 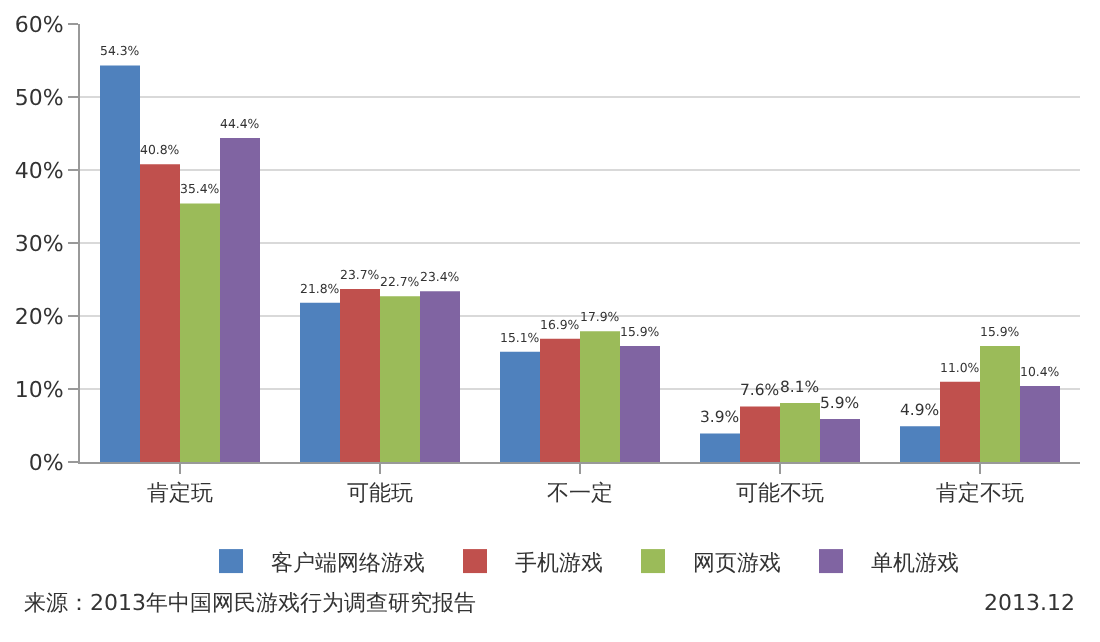 What do you see at coordinates (980, 493) in the screenshot?
I see `x-tick-label: 肯定不玩` at bounding box center [980, 493].